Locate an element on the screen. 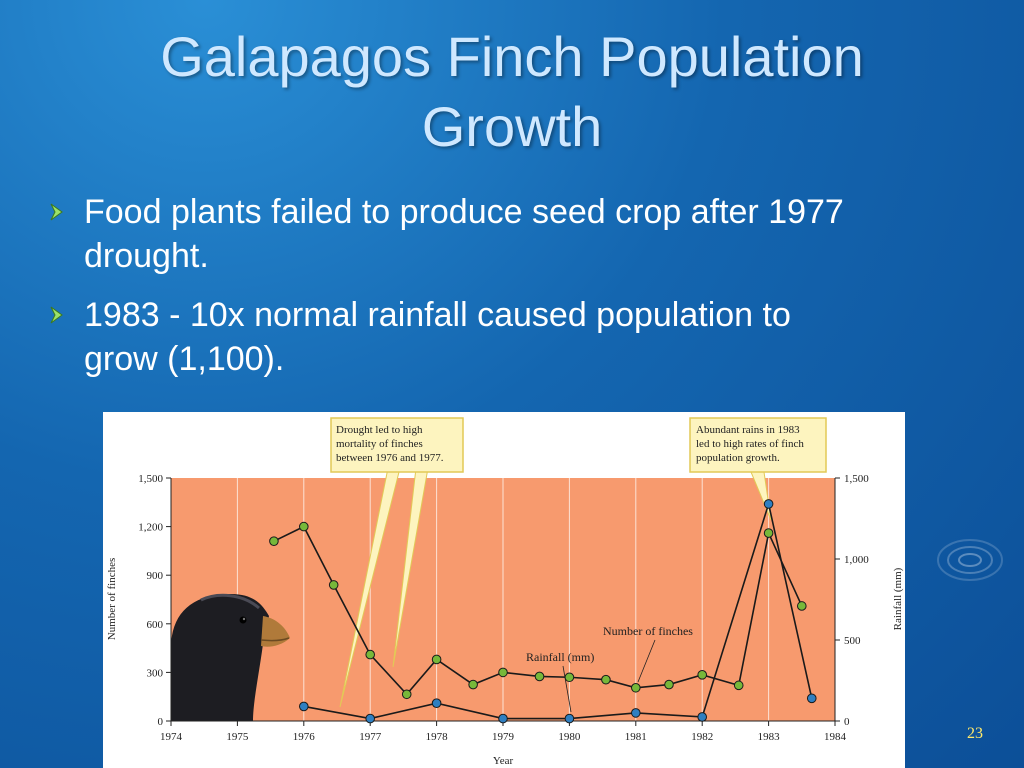 The image size is (1024, 768). rain-callout-line: Abundant rains in 1983 is located at coordinates (748, 430).